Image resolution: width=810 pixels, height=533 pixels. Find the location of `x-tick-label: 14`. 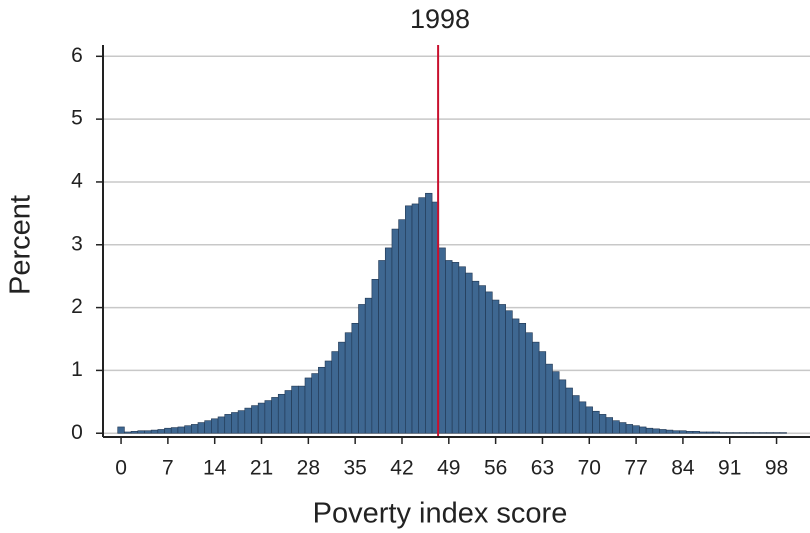

x-tick-label: 14 is located at coordinates (215, 468).